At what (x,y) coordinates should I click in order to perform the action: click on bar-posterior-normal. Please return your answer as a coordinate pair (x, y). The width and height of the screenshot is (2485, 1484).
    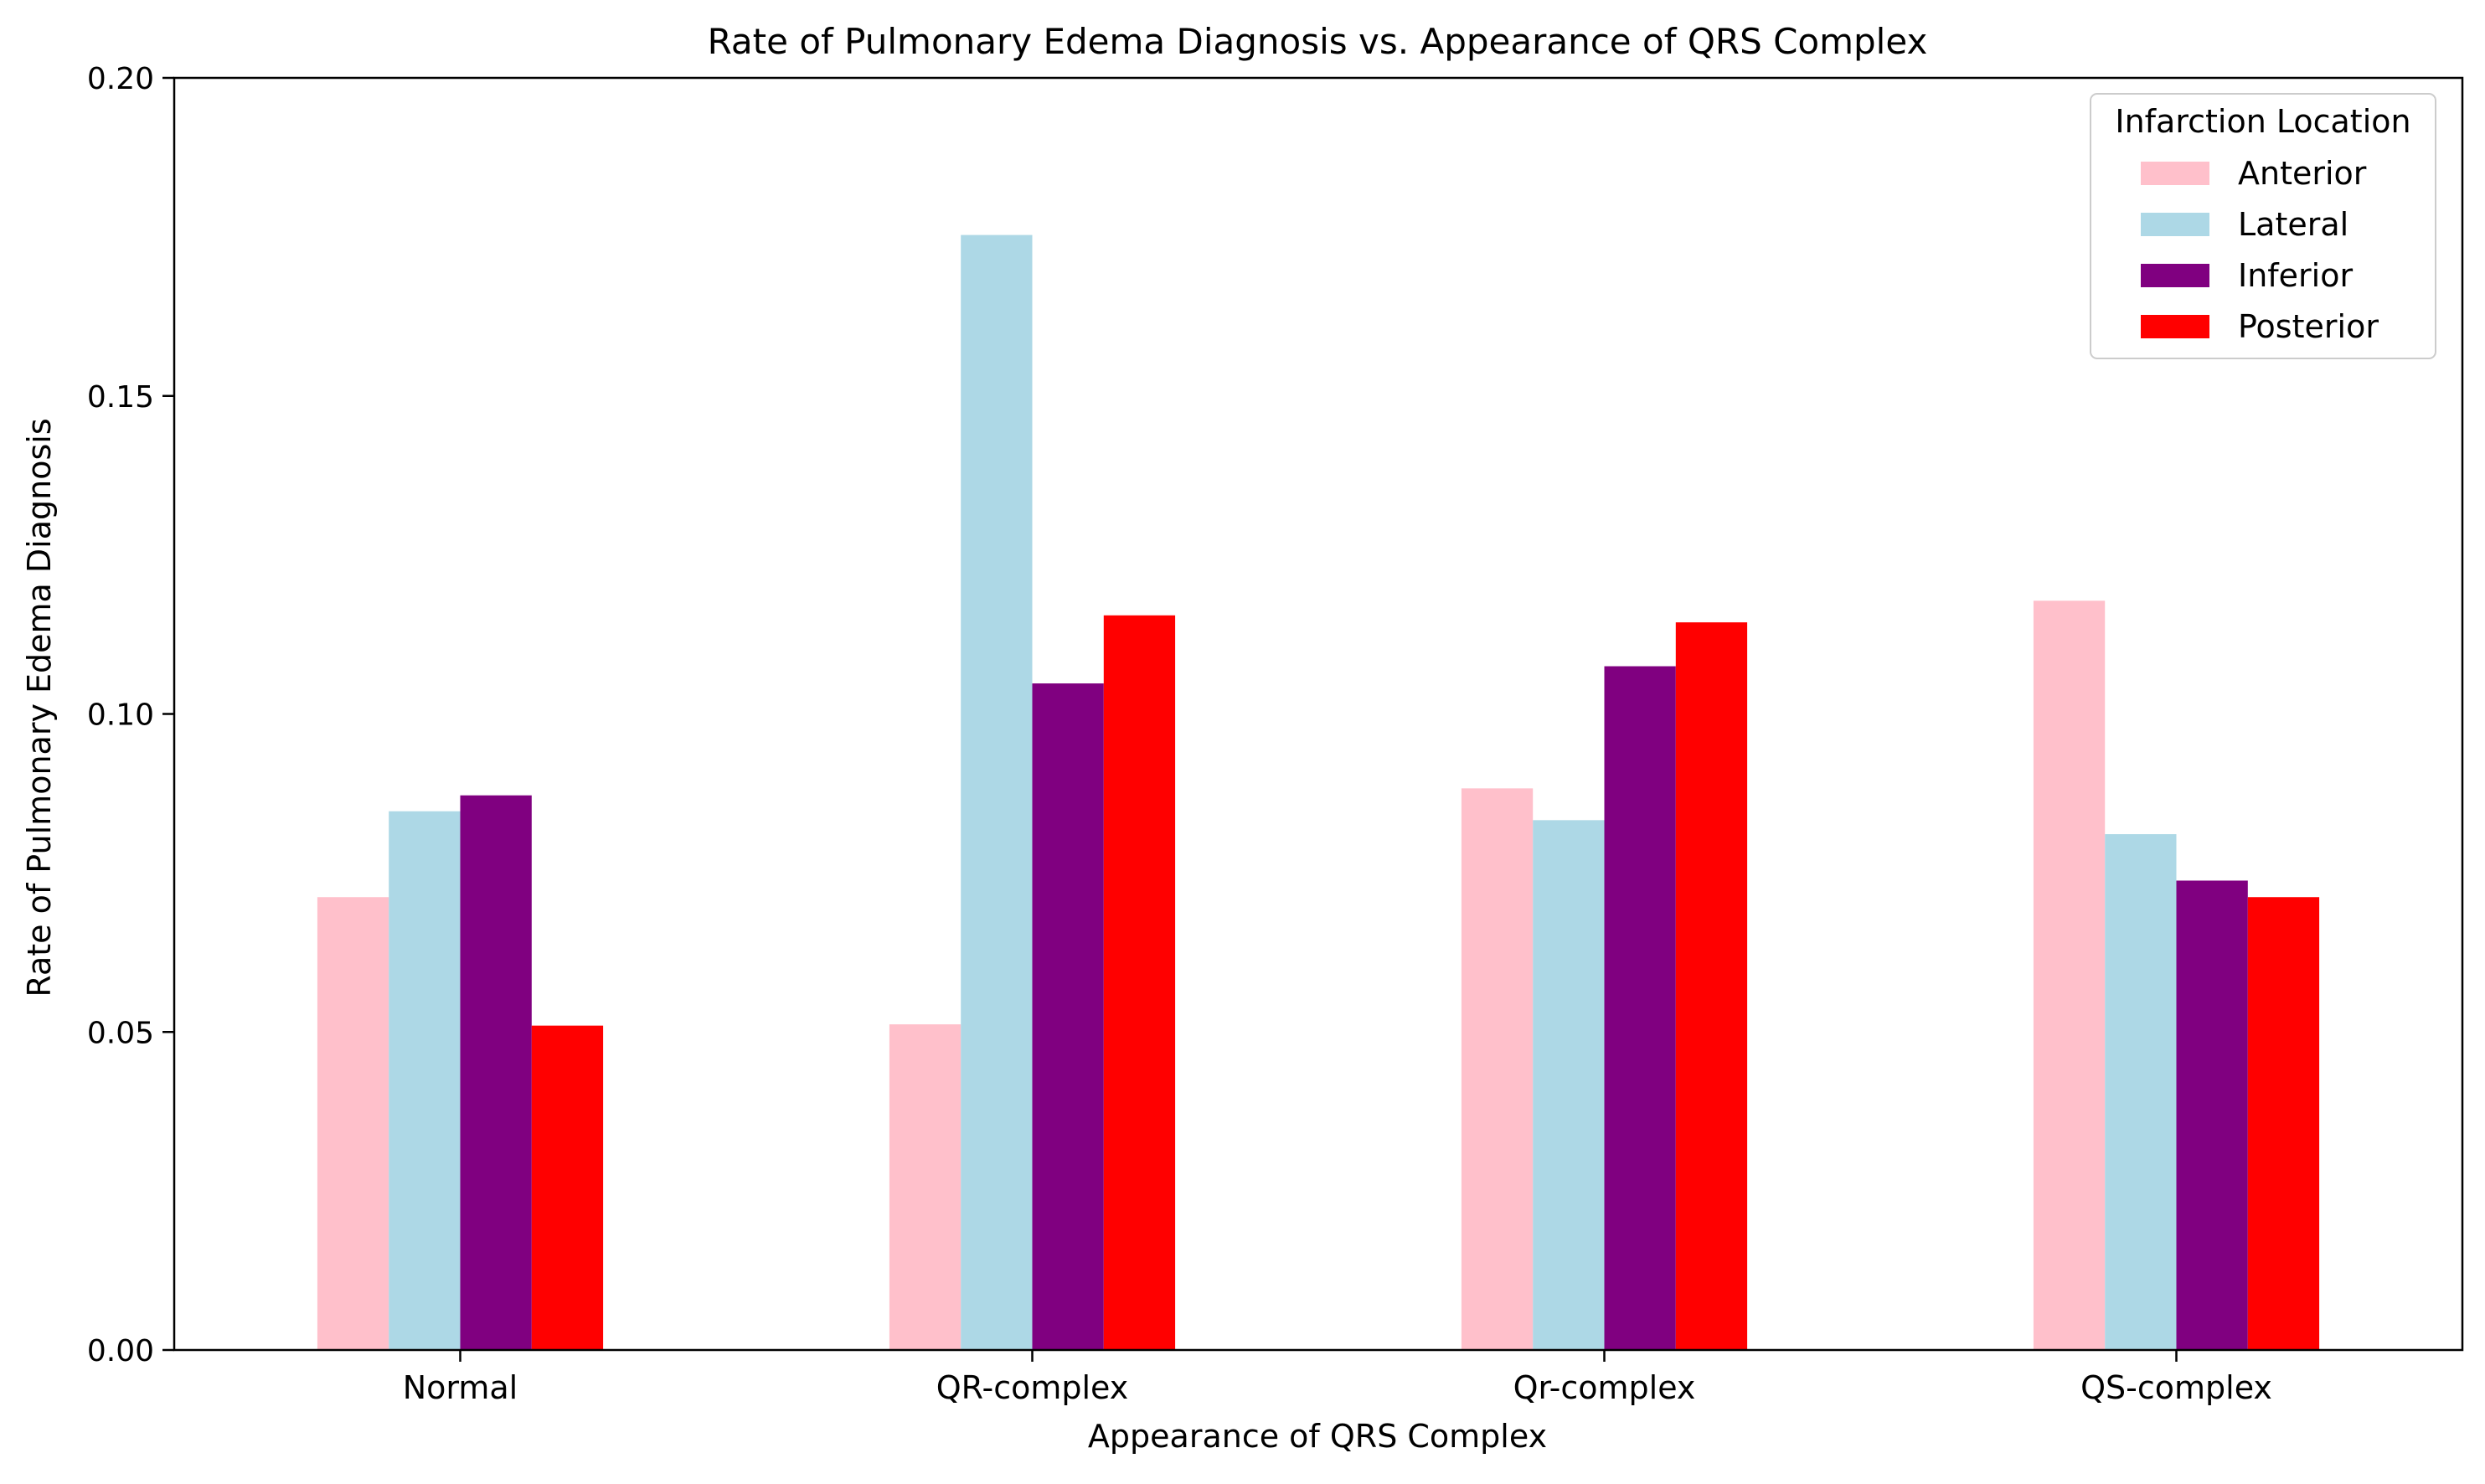
    Looking at the image, I should click on (567, 1187).